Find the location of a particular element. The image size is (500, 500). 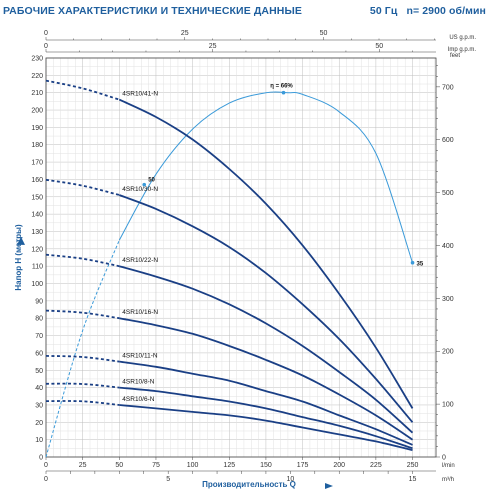

efficiency-marker-label: 50 is located at coordinates (151, 181).